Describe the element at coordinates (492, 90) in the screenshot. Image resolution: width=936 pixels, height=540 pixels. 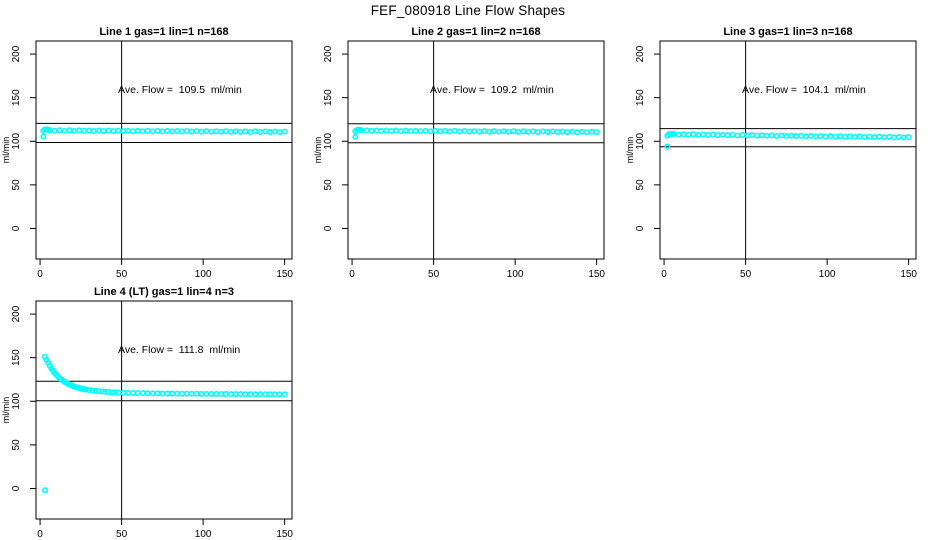
I see `ave-flow-annotation-line2: Ave. Flow = 109.2 ml/min` at that location.